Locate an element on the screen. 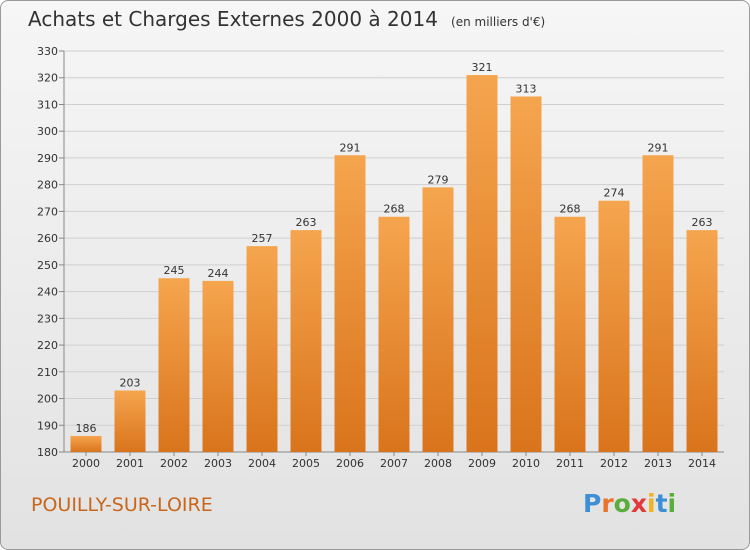  x-tick-label: 2004 is located at coordinates (262, 463).